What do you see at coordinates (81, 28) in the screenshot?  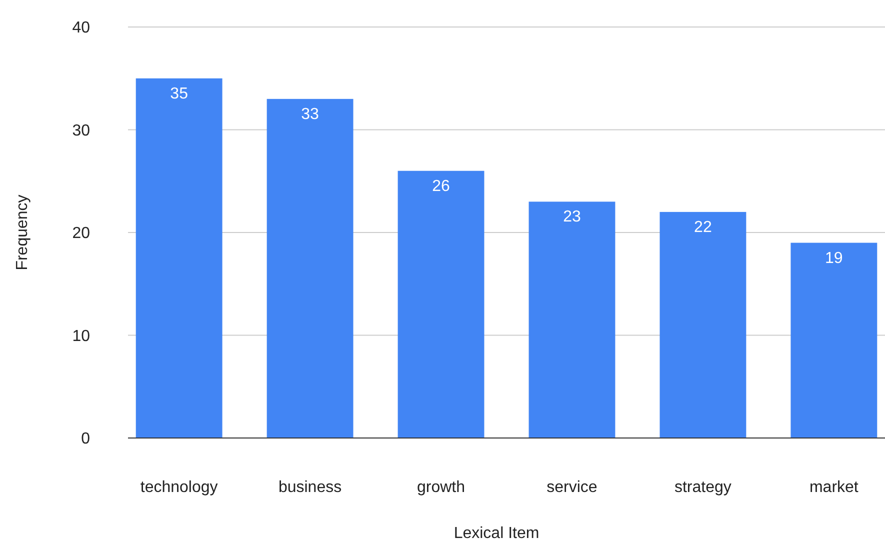 I see `y-tick-label: 40` at bounding box center [81, 28].